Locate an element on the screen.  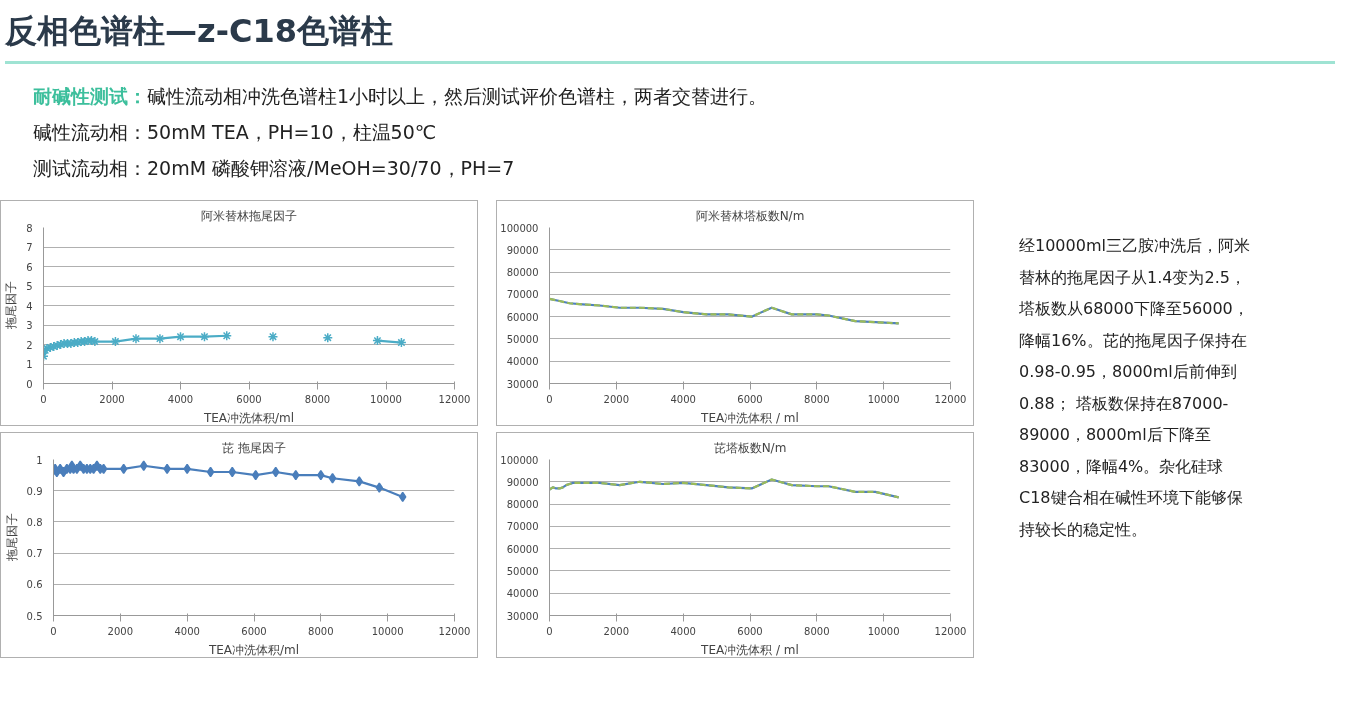
text: 经10000ml三乙胺冲洗后，阿米替林的拖尾因子从1.4变为2.5，塔板数从68000下降至56000，降幅16%。芘的拖尾因子保持在0.98-0.95，8000ml后前伸到0.88； 塔板数保持在87000-89000，8000ml后下降至83000，降幅4%。杂化硅球C18键合相在碱性环境下能够保持较长的稳定性。 is located at coordinates (1134, 387).